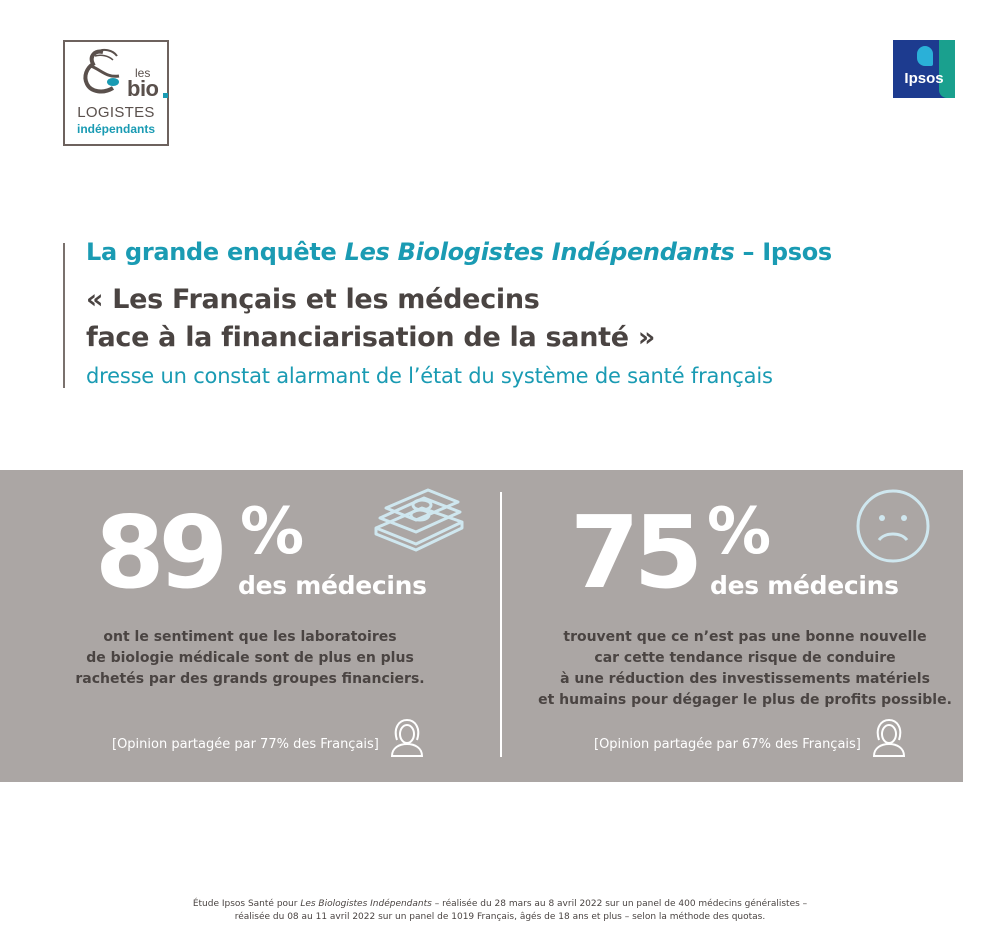 The height and width of the screenshot is (939, 1000). What do you see at coordinates (925, 56) in the screenshot?
I see `ipsos-head-icon` at bounding box center [925, 56].